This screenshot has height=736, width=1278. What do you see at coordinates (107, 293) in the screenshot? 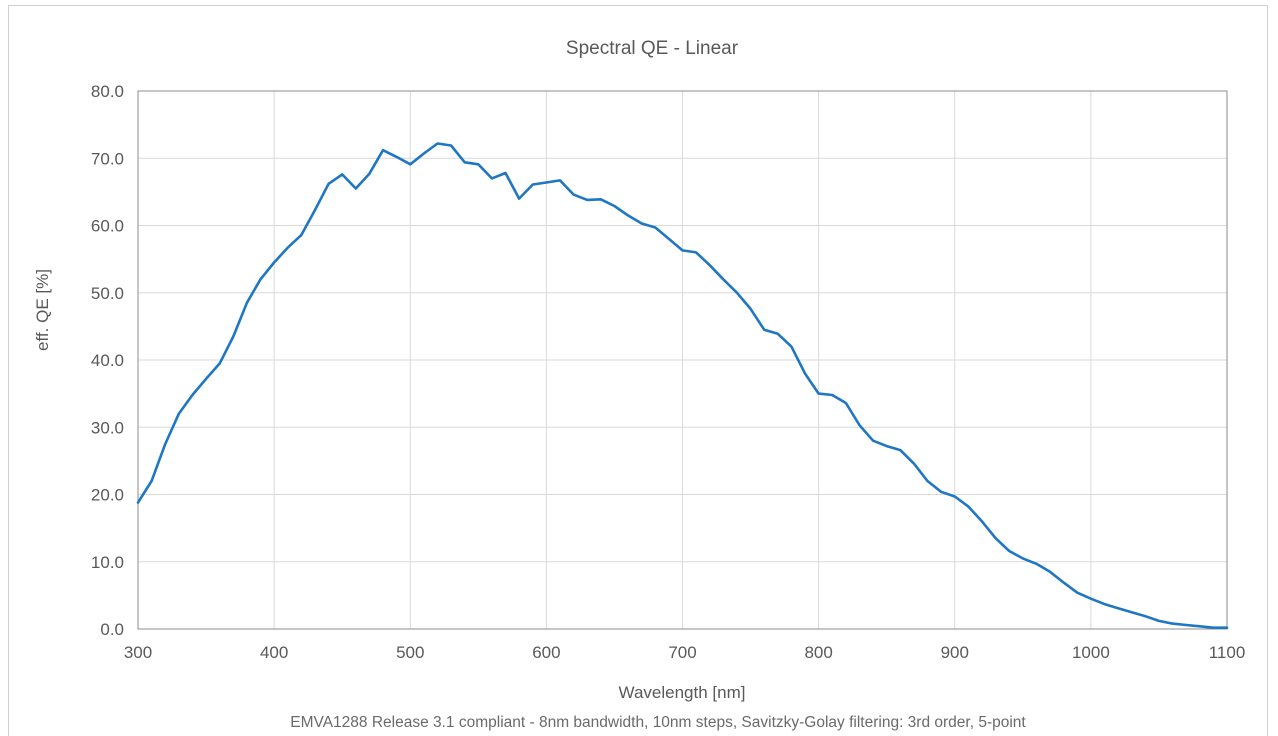
I see `y-tick-label: 50.0` at bounding box center [107, 293].